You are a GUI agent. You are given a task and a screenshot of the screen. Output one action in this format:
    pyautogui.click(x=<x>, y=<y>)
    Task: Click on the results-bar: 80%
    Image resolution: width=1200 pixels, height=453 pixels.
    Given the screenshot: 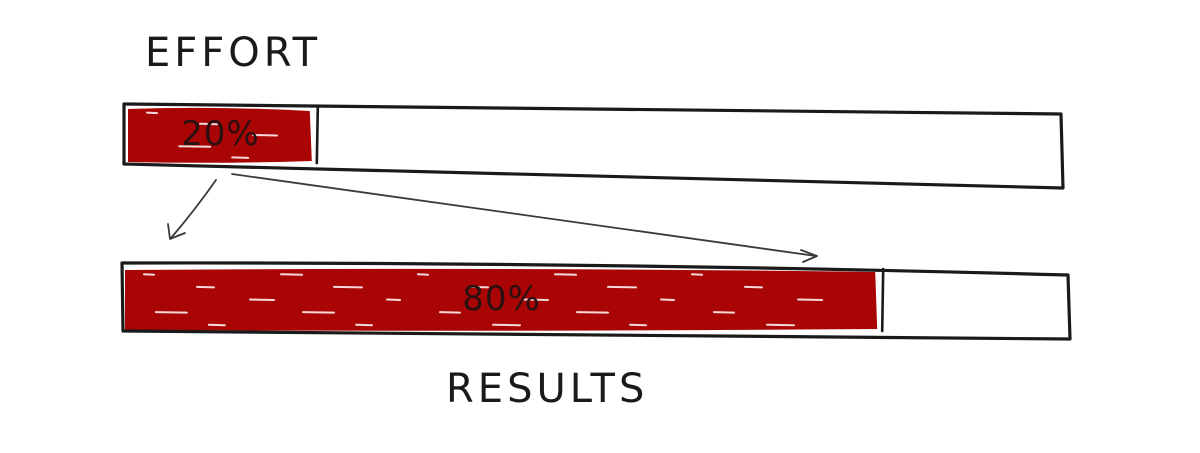 What is the action you would take?
    pyautogui.click(x=596, y=301)
    